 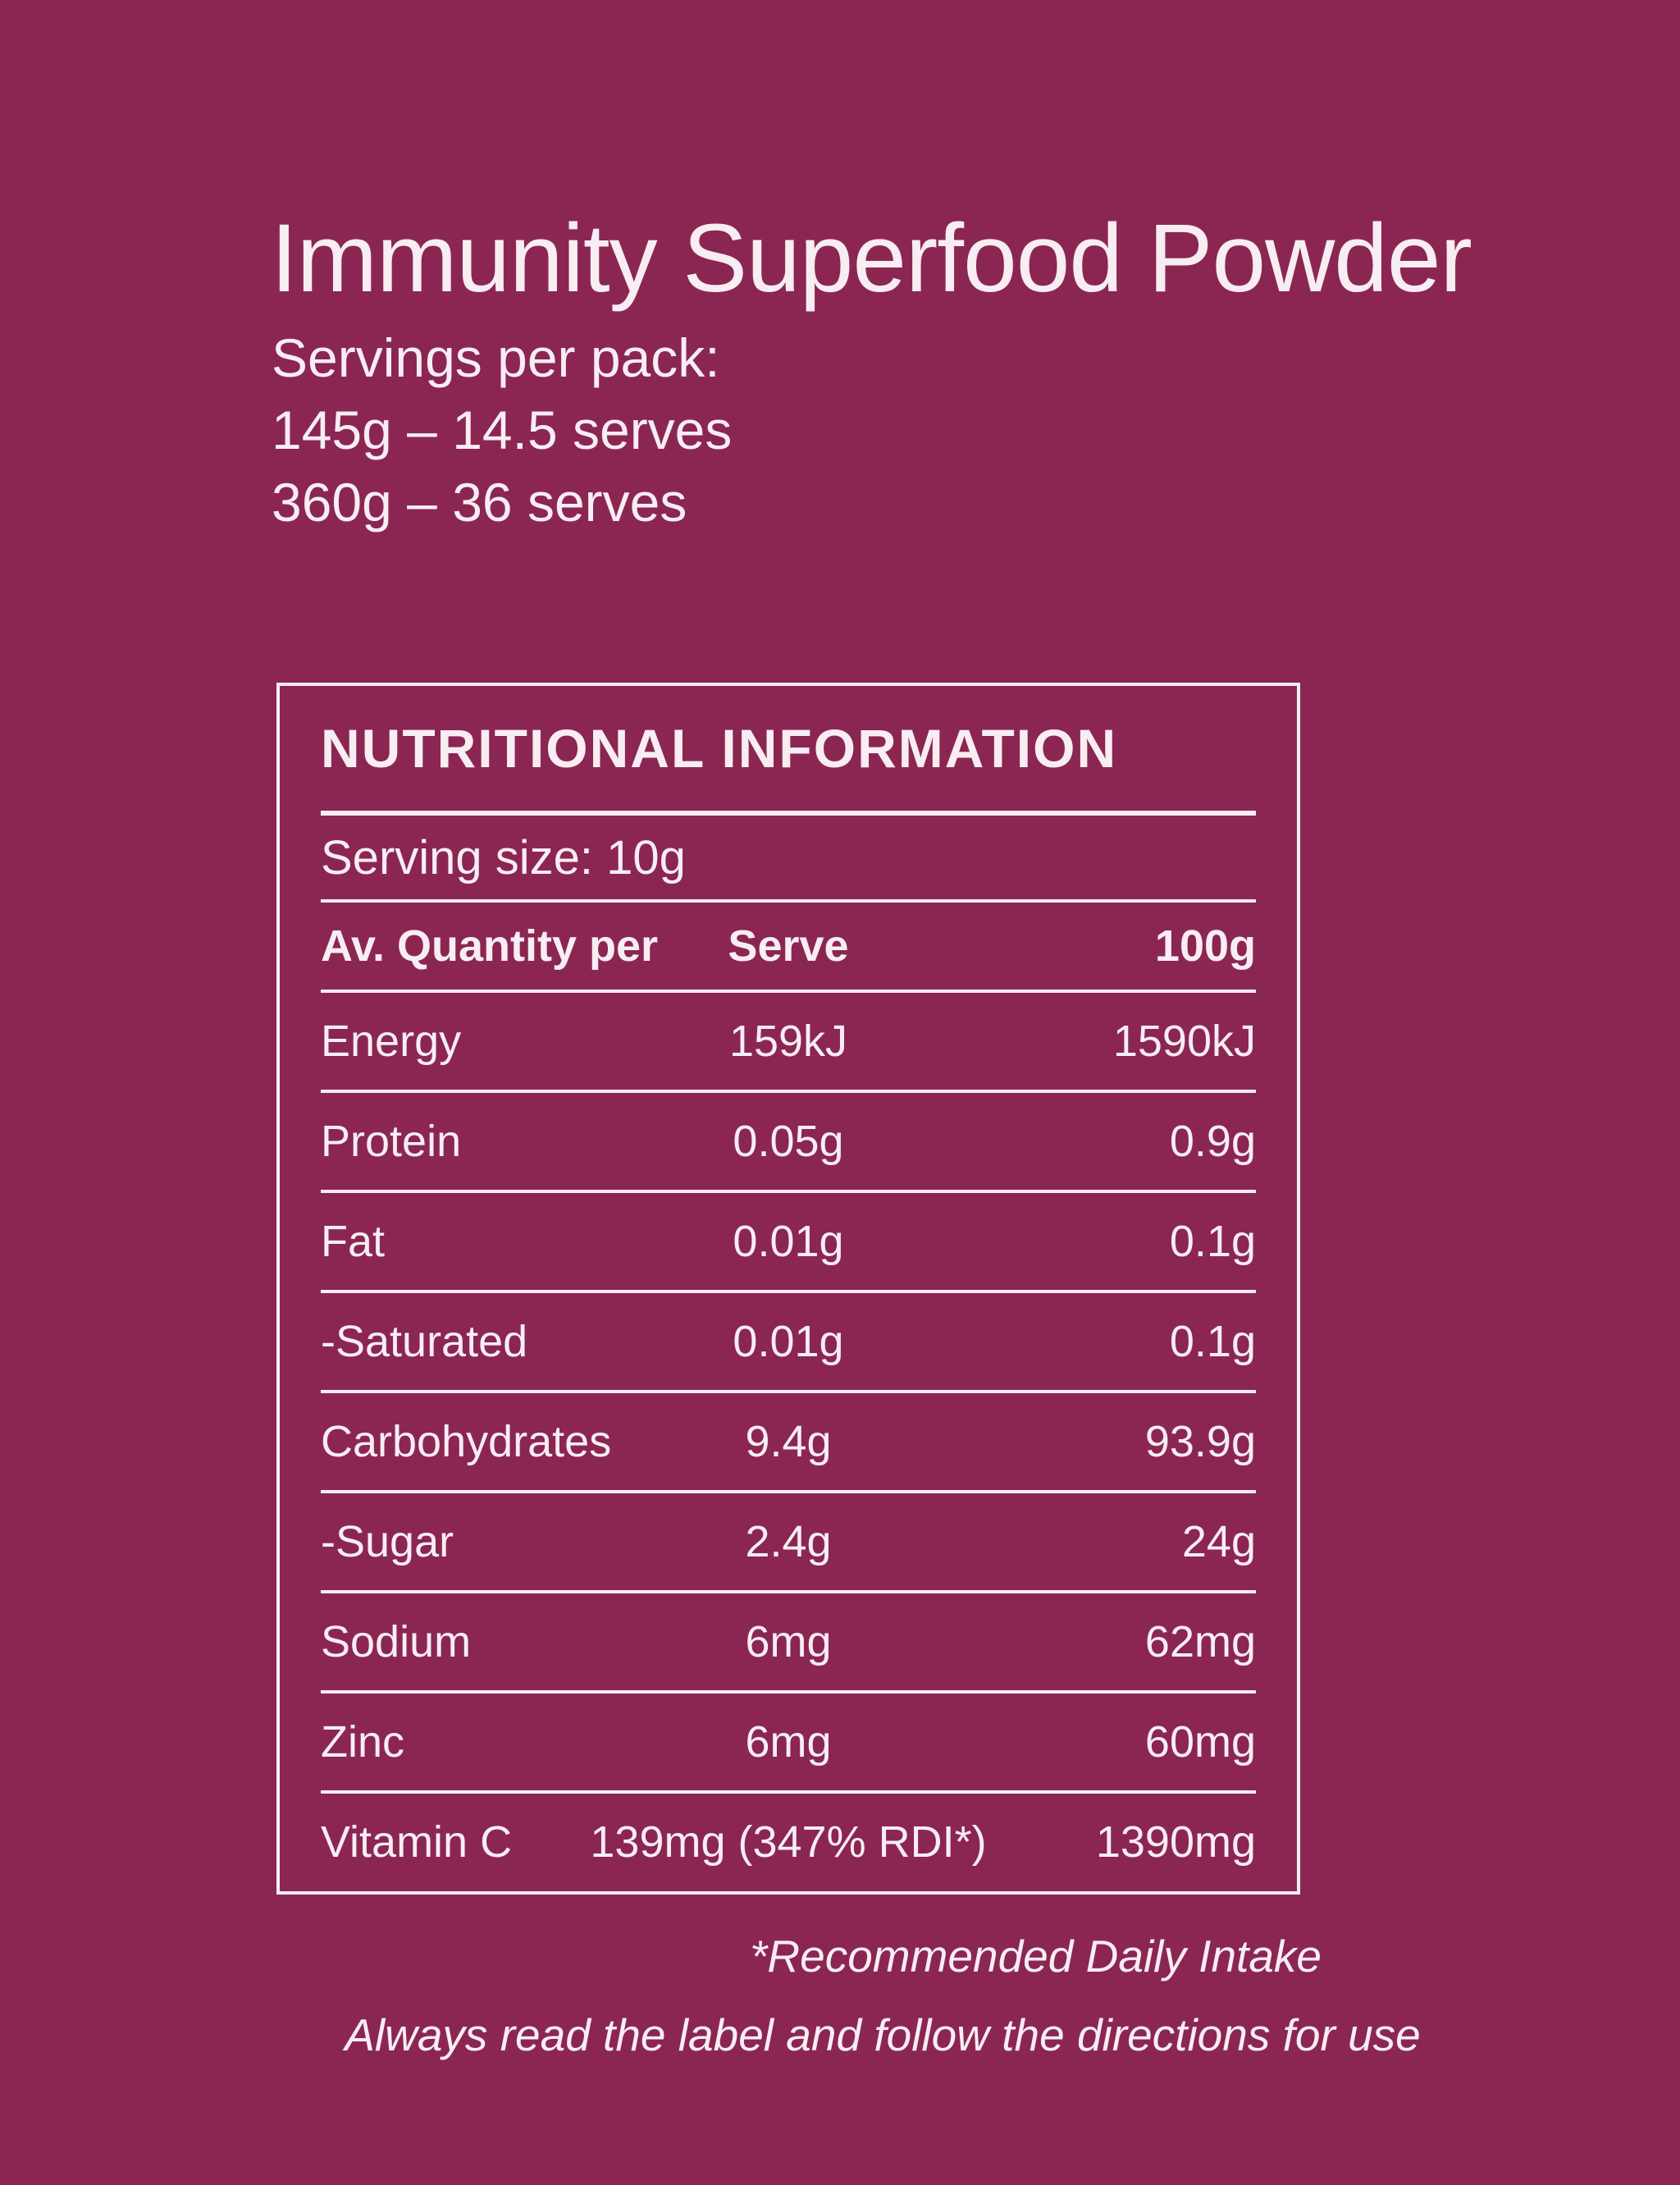 I want to click on per-100g-value: 1390mg, so click(x=1175, y=1842).